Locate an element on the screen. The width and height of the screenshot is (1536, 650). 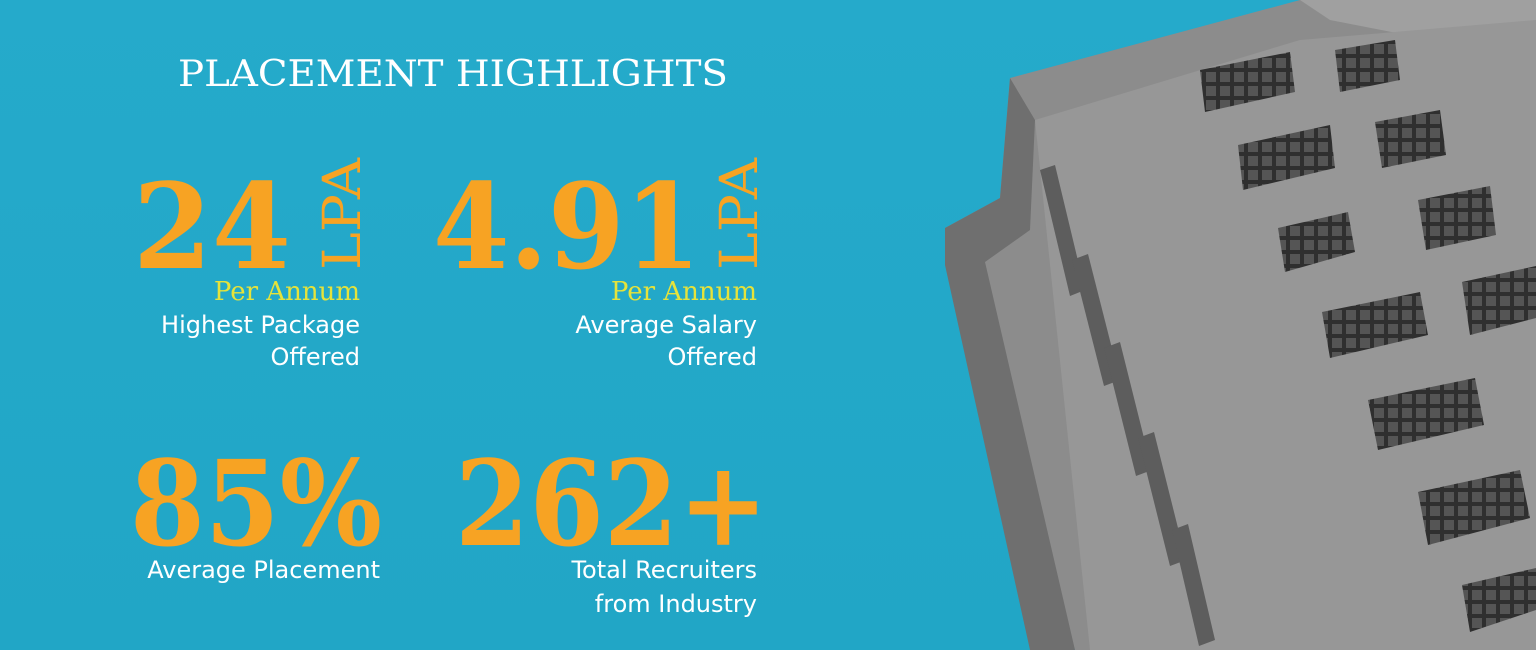
stat-label: from Industry is located at coordinates (676, 604).